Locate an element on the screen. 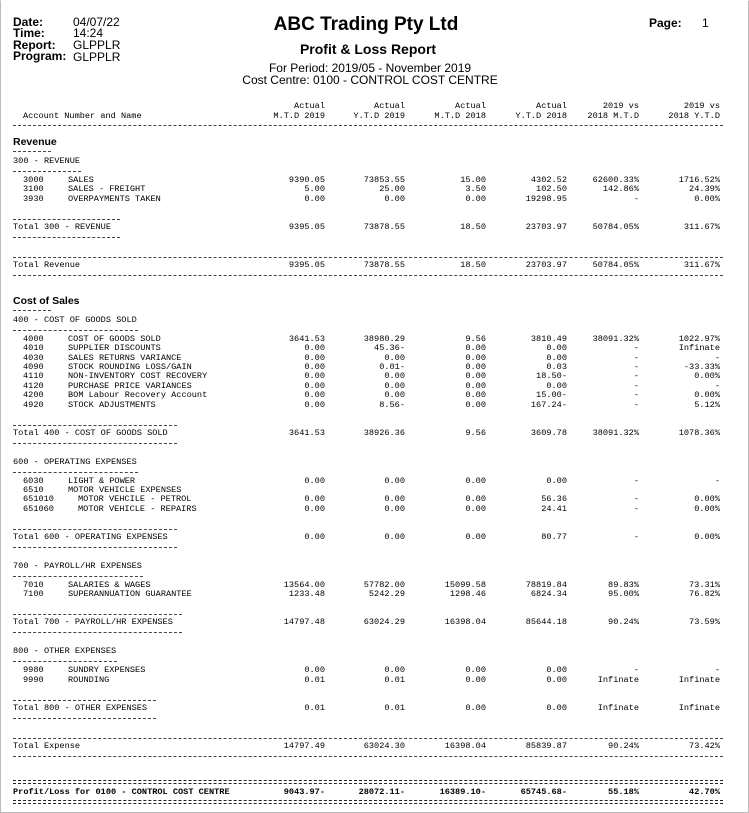  amount: 0.00% is located at coordinates (707, 508).